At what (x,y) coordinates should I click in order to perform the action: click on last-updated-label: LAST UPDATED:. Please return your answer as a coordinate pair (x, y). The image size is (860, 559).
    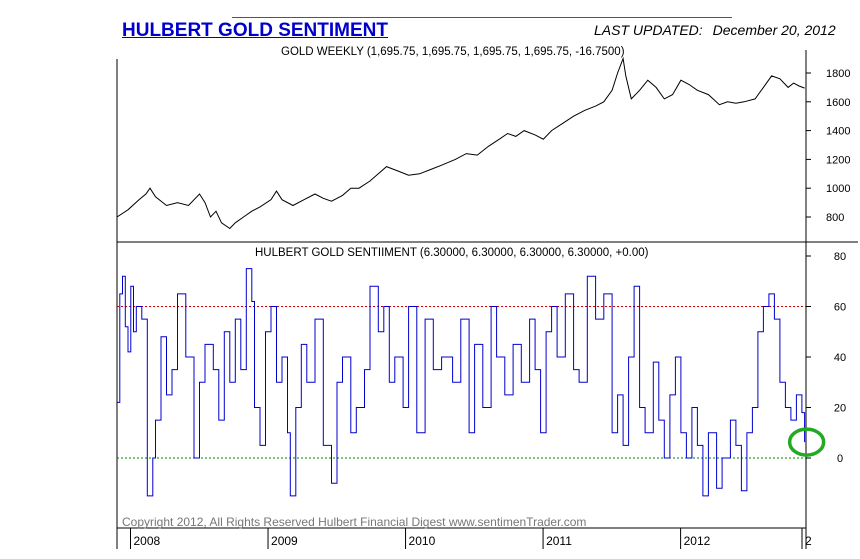
    Looking at the image, I should click on (648, 30).